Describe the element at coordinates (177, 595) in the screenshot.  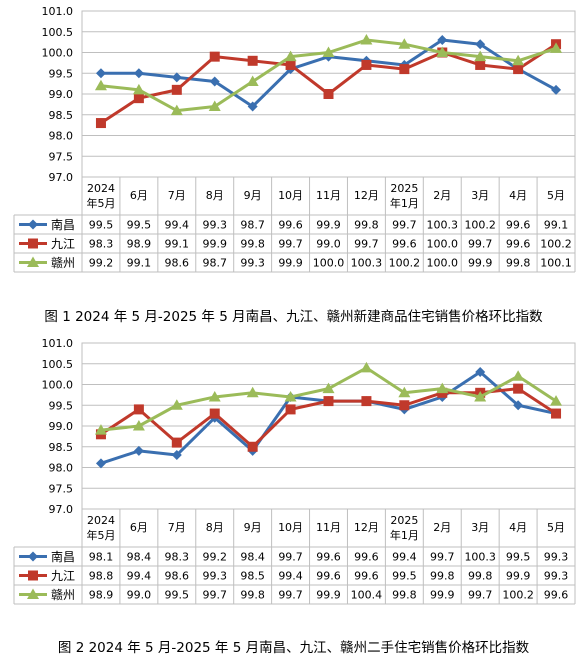
I see `c2-table-value: 99.5` at that location.